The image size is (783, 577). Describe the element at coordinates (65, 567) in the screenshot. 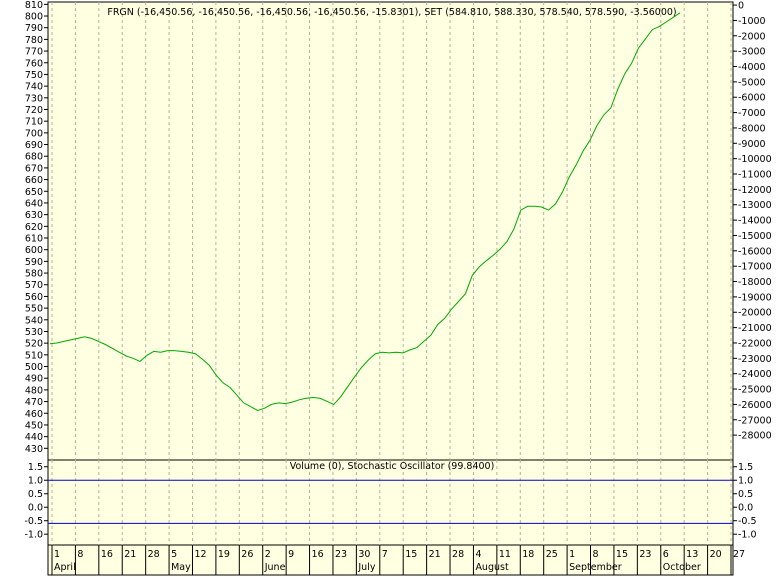

I see `month-label: April` at that location.